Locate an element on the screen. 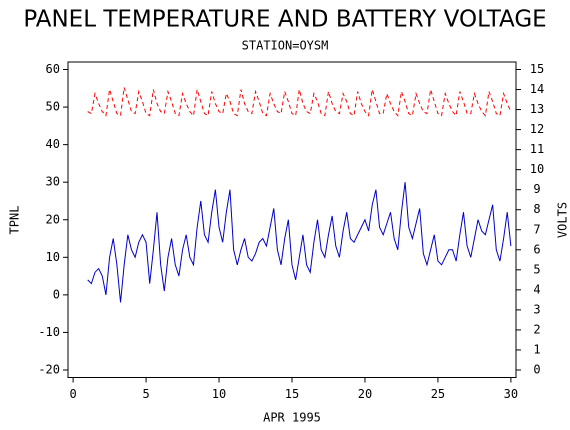  x-tick-label: 20 is located at coordinates (365, 394).